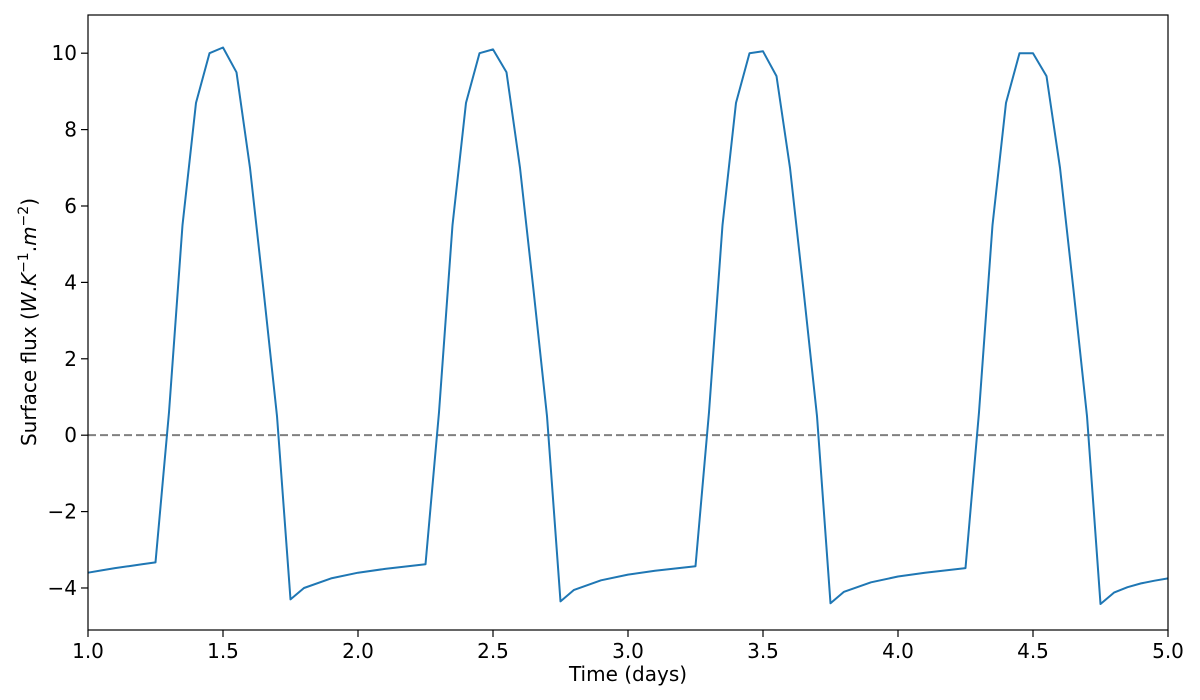  Describe the element at coordinates (627, 674) in the screenshot. I see `x-axis-label: Time (days)` at that location.